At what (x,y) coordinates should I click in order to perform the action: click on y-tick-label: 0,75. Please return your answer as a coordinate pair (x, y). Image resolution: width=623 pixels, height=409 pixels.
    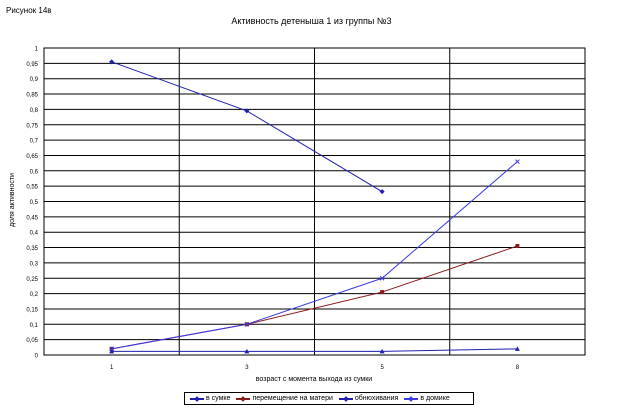
    Looking at the image, I should click on (32, 126).